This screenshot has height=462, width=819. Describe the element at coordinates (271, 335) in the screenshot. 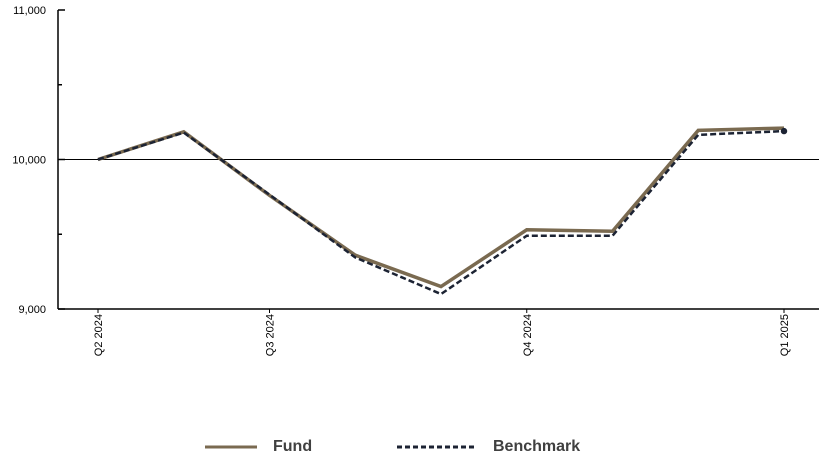

I see `x-tick-label: Q3 2024` at that location.